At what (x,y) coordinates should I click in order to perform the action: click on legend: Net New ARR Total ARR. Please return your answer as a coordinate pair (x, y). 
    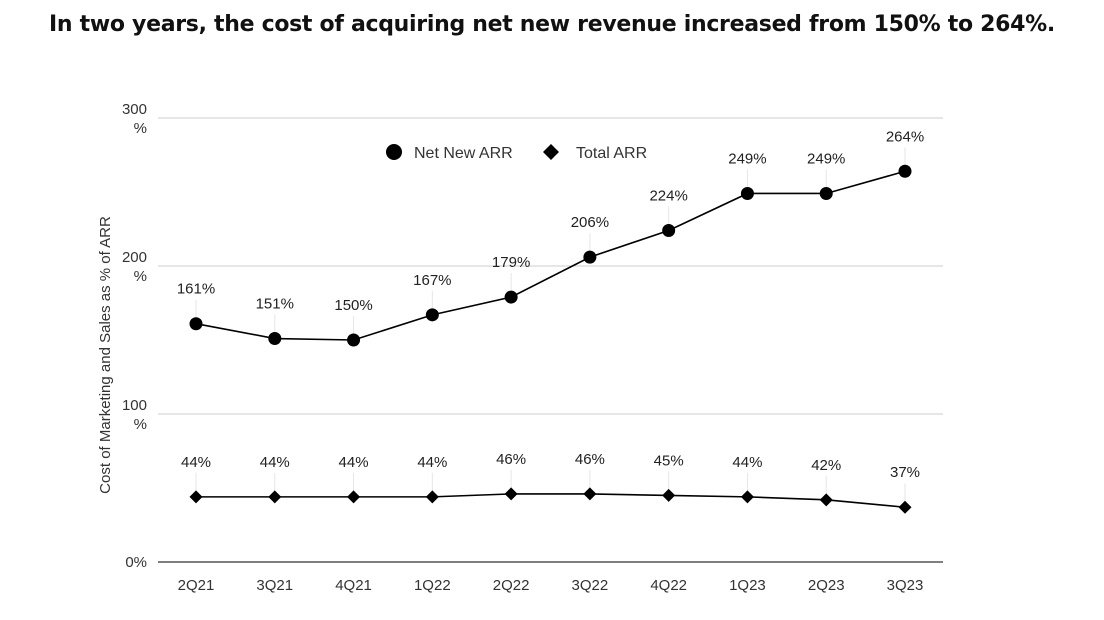
    Looking at the image, I should click on (516, 153).